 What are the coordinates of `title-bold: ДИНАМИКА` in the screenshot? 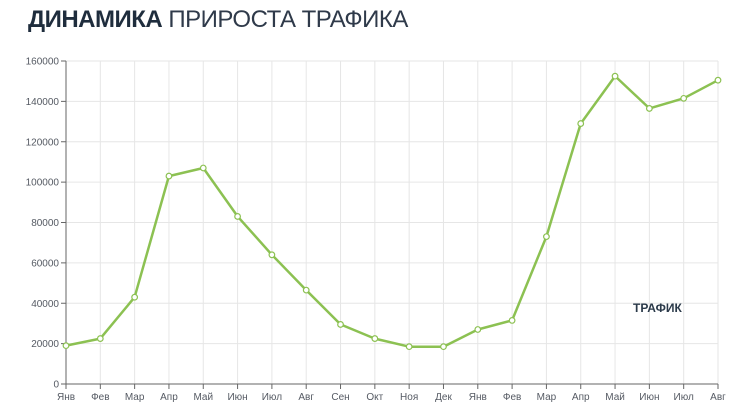 It's located at (95, 19).